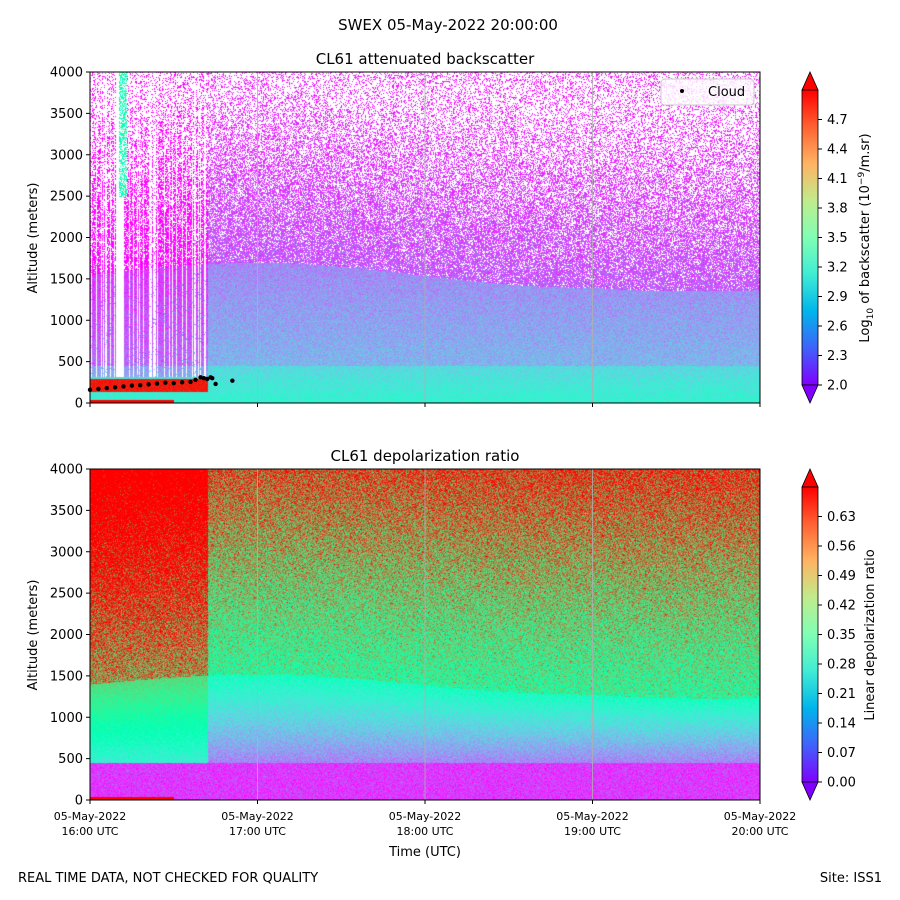 The image size is (900, 900). Describe the element at coordinates (89, 831) in the screenshot. I see `x-tick-time: 16:00 UTC` at that location.